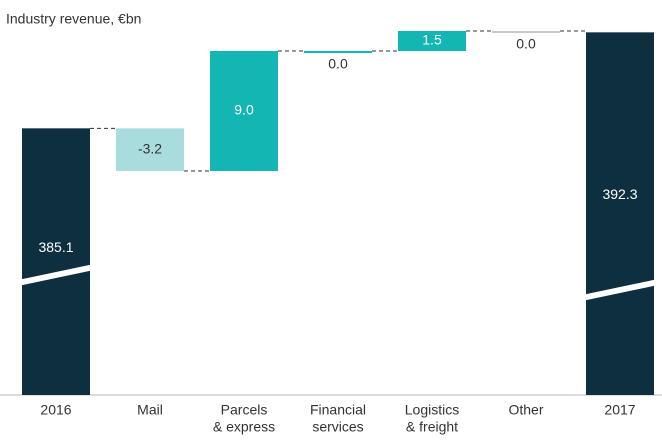 This screenshot has width=662, height=444. What do you see at coordinates (619, 410) in the screenshot?
I see `x-tick-label: 2017` at bounding box center [619, 410].